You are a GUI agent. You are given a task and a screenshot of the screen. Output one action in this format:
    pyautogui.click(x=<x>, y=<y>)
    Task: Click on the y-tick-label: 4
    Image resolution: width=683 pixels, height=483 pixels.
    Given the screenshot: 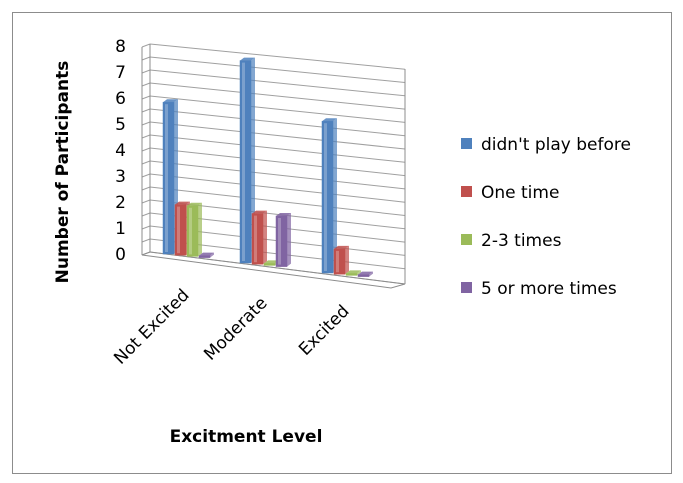 What is the action you would take?
    pyautogui.click(x=120, y=151)
    